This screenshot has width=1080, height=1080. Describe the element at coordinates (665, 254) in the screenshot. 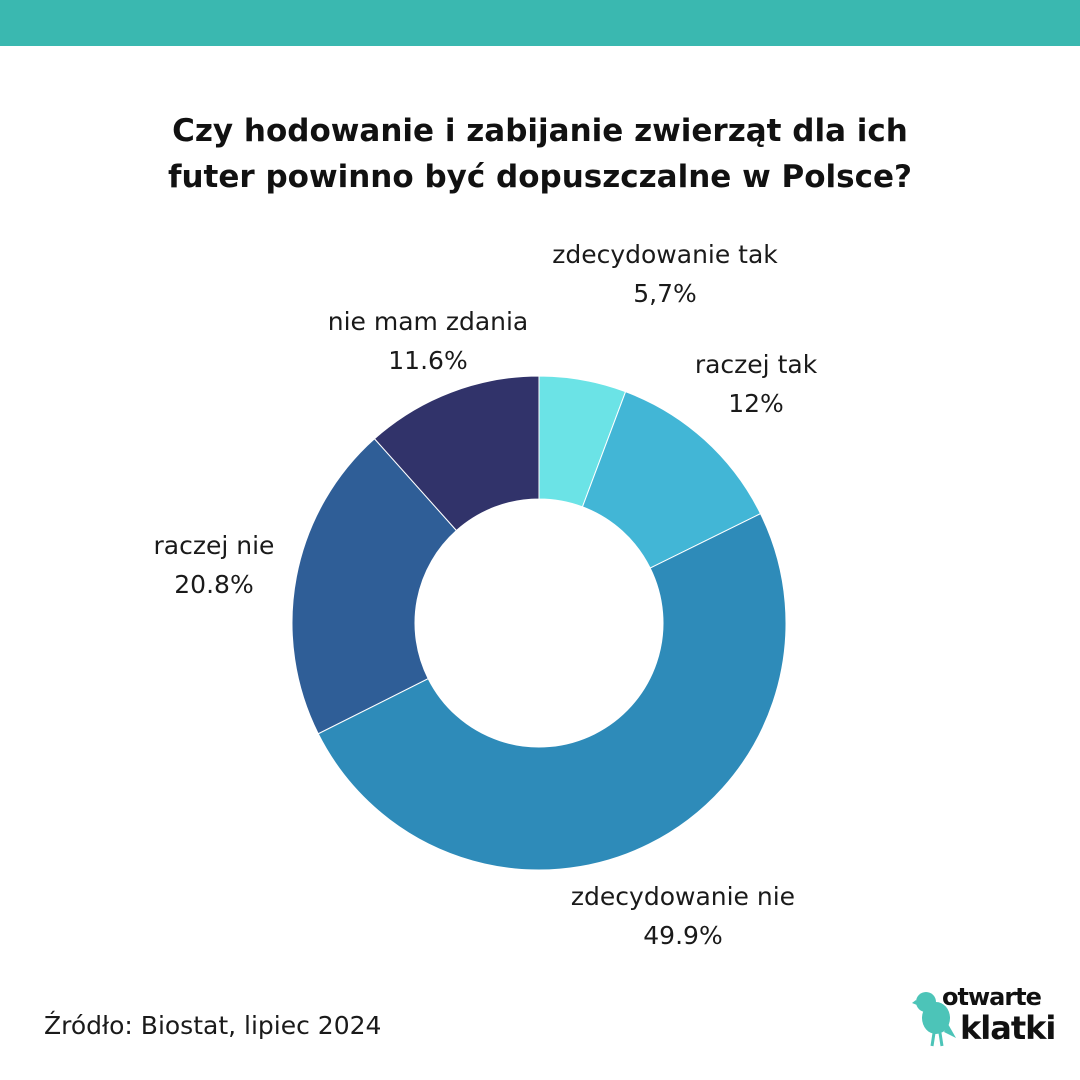

I see `slice-label-name: zdecydowanie tak` at that location.